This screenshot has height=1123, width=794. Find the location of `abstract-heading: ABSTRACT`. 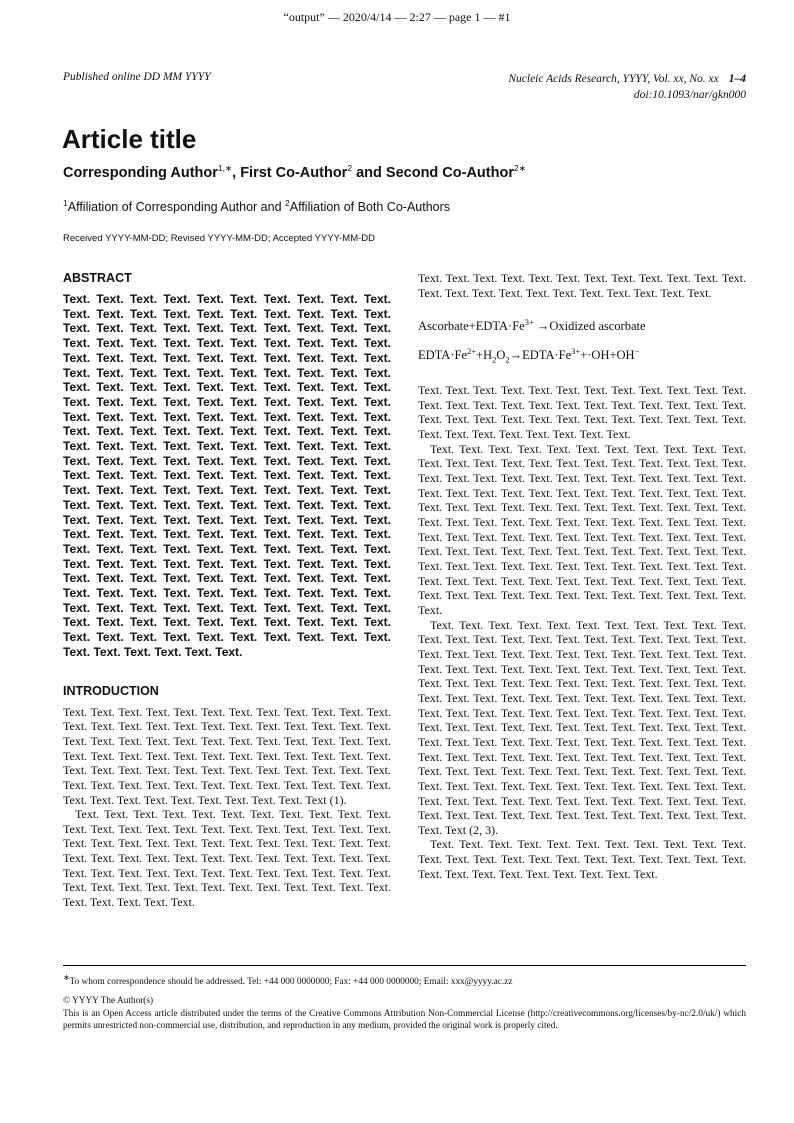

abstract-heading: ABSTRACT is located at coordinates (97, 278).